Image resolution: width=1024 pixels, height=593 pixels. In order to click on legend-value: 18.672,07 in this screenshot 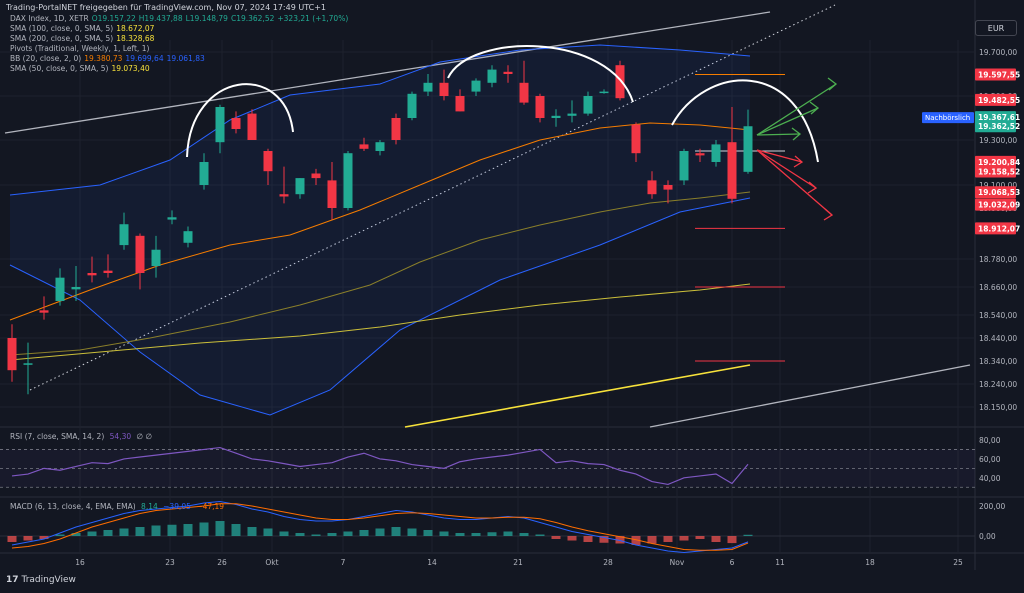, I will do `click(135, 28)`.